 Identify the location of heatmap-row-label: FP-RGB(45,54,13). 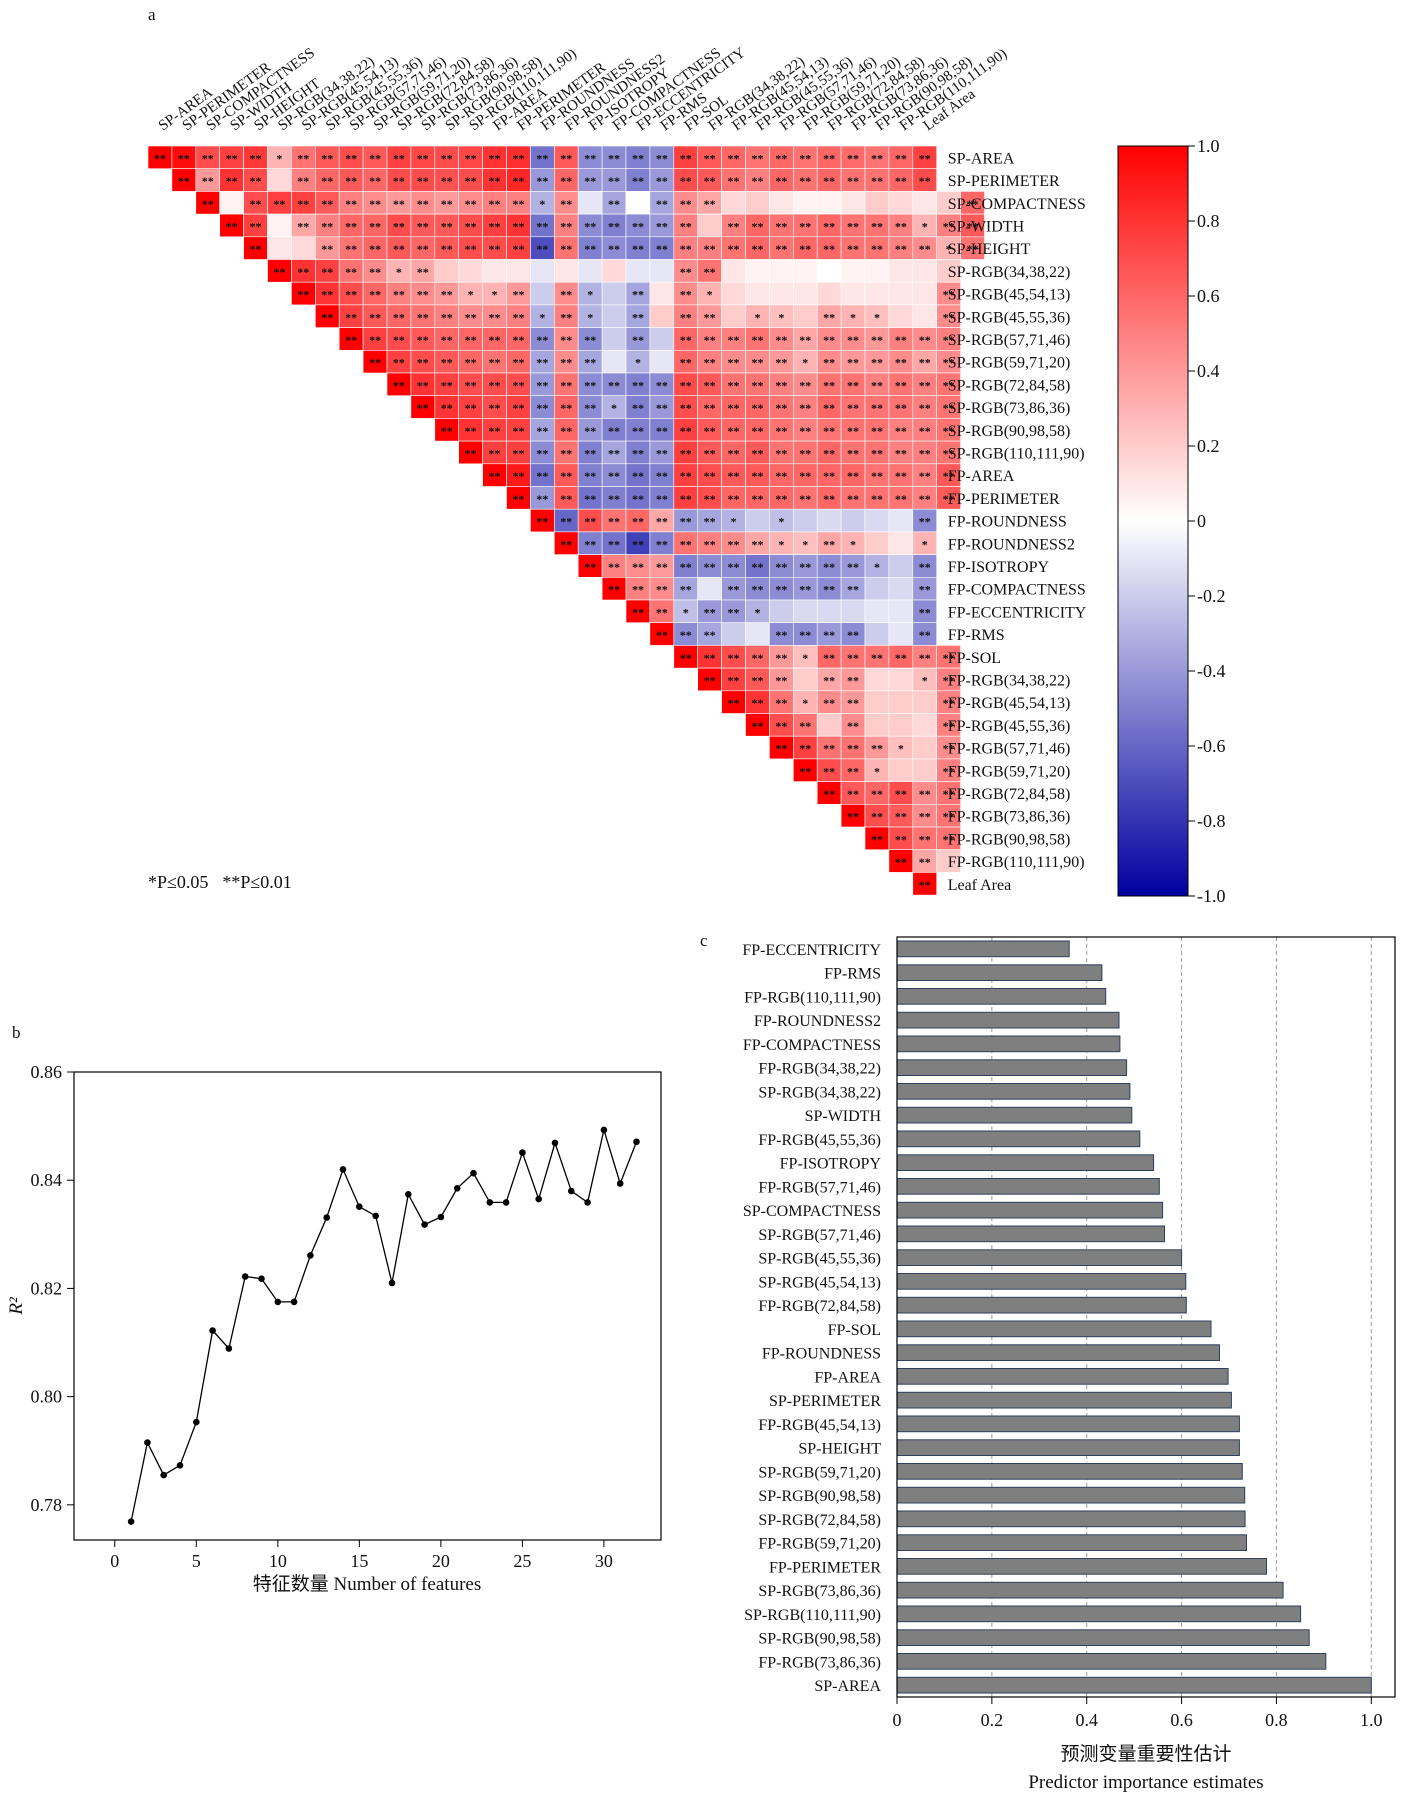
(1009, 703).